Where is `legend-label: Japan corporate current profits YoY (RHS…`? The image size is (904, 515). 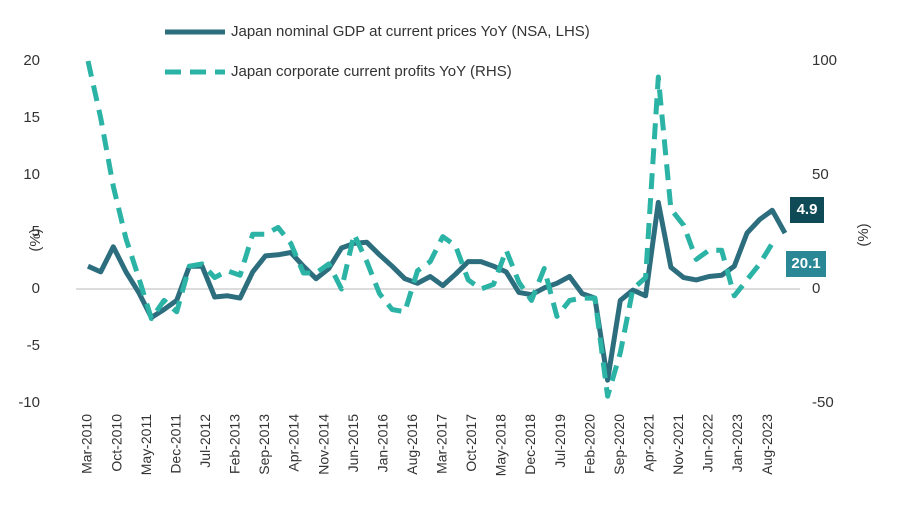
legend-label: Japan corporate current profits YoY (RHS… is located at coordinates (371, 71).